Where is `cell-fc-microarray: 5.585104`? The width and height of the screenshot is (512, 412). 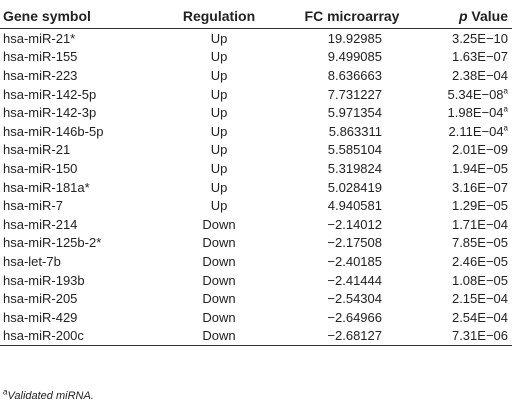
cell-fc-microarray: 5.585104 is located at coordinates (338, 150).